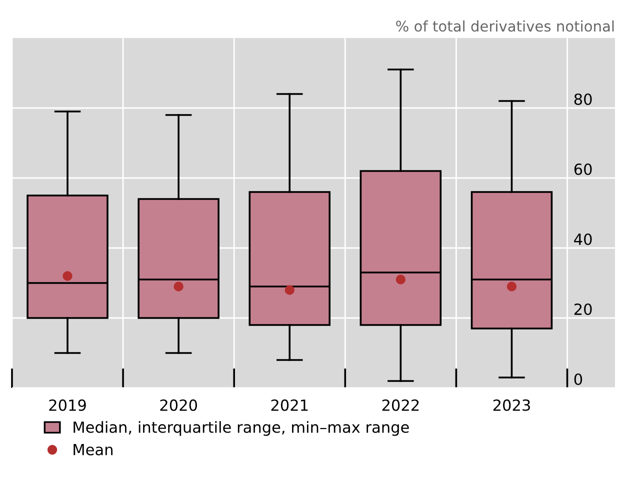 This screenshot has height=478, width=617. I want to click on x-tick-label: 2020, so click(178, 405).